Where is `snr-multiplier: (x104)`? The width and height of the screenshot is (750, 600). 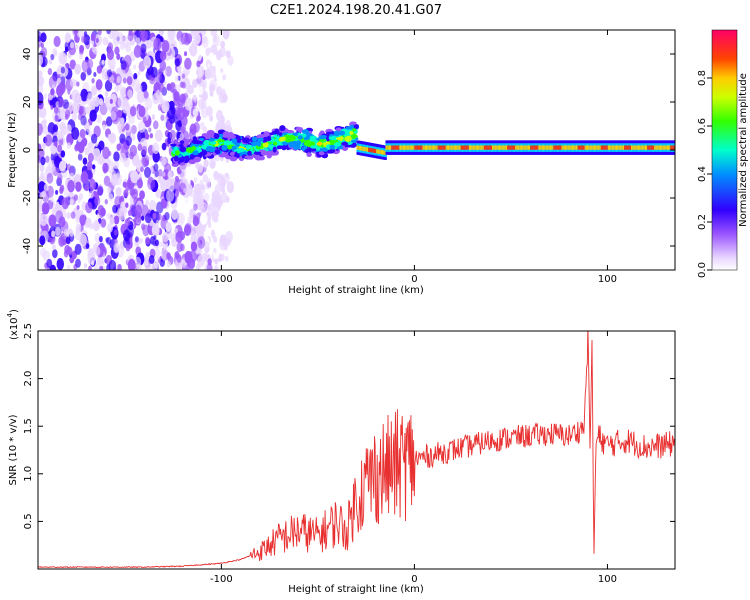
snr-multiplier: (x104) is located at coordinates (13, 324).